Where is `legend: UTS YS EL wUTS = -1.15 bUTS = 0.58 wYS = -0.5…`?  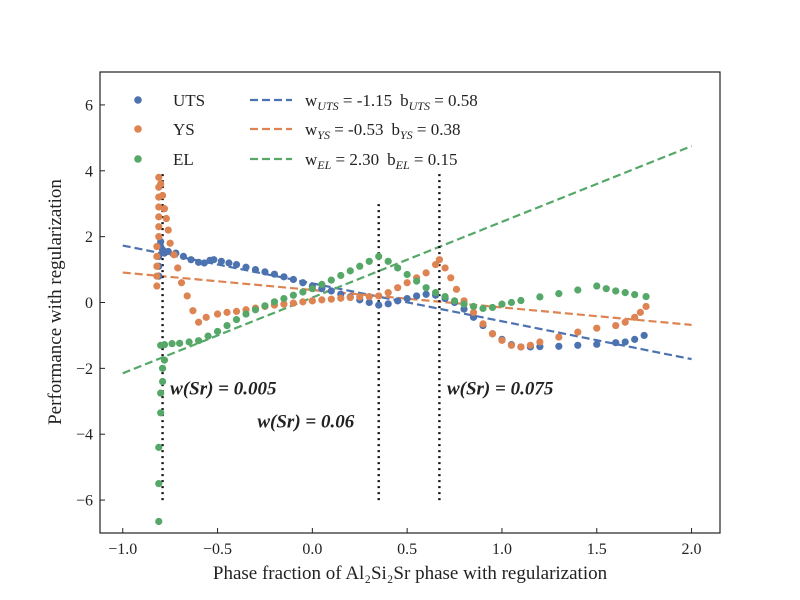 legend: UTS YS EL wUTS = -1.15 bUTS = 0.58 wYS = -0.5… is located at coordinates (306, 131).